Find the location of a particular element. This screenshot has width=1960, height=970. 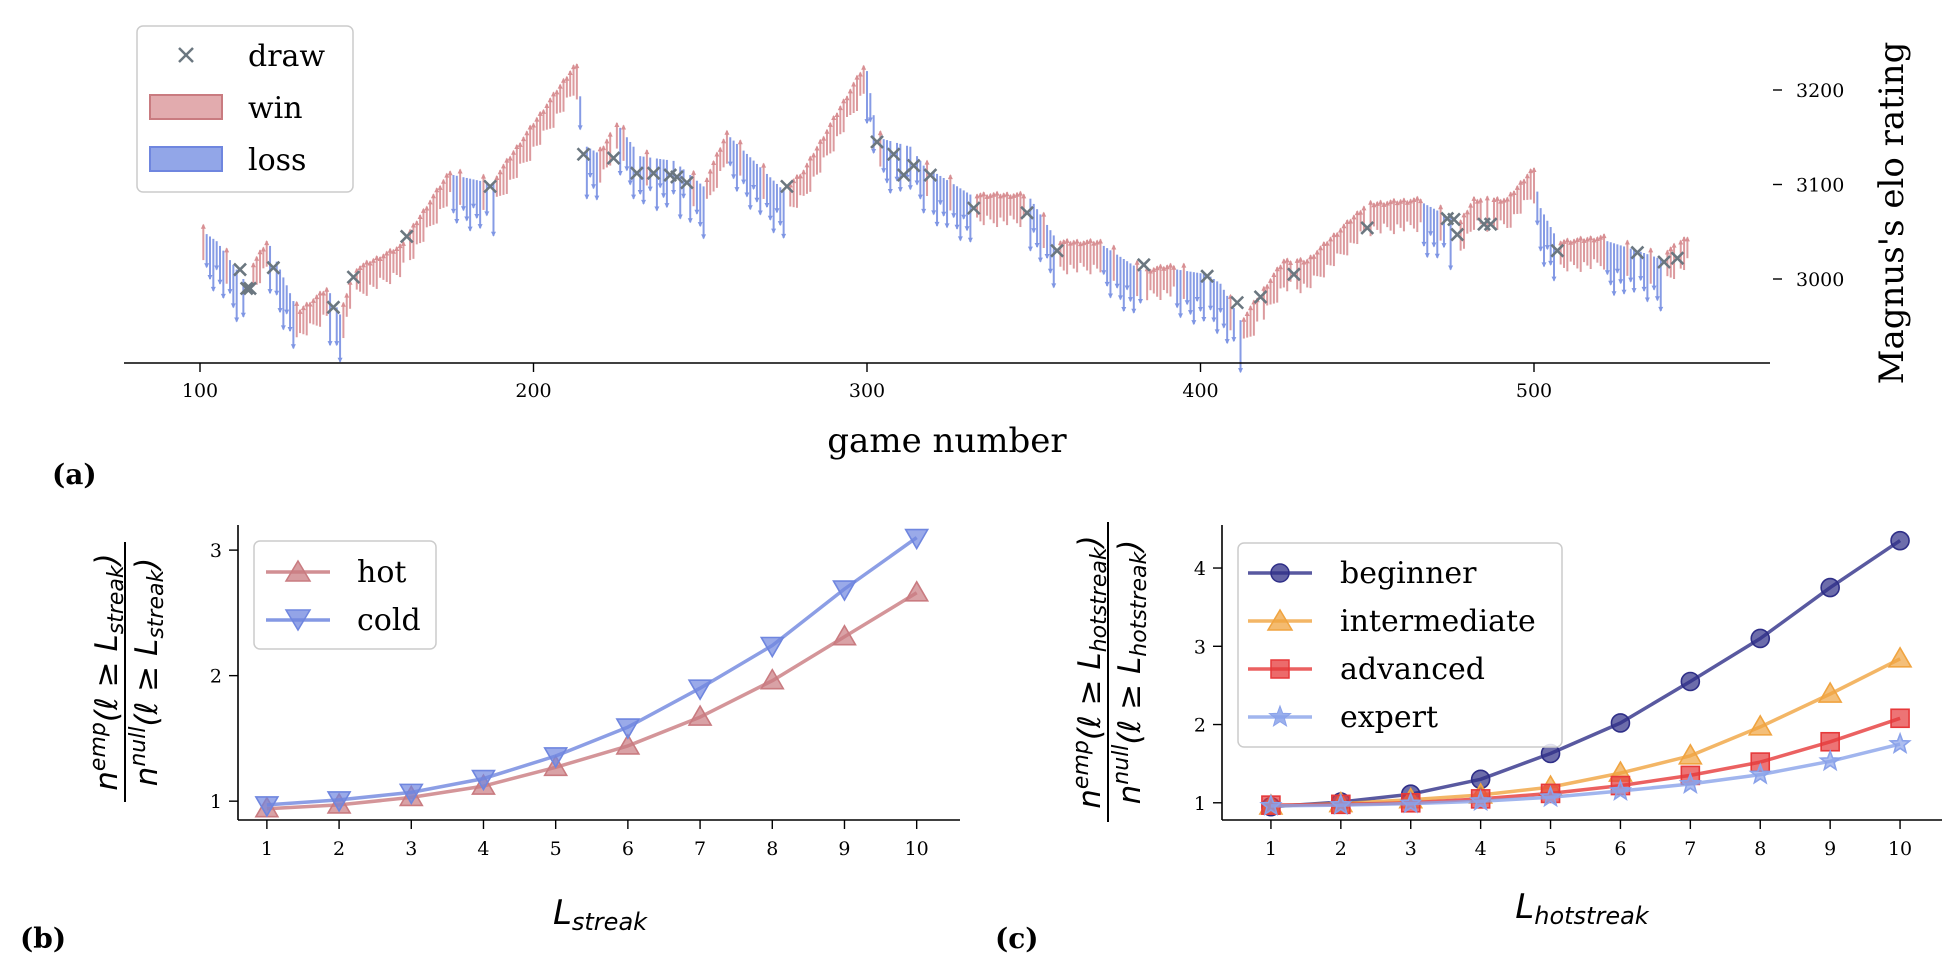

legend-intermediate-marker is located at coordinates (1280, 619).